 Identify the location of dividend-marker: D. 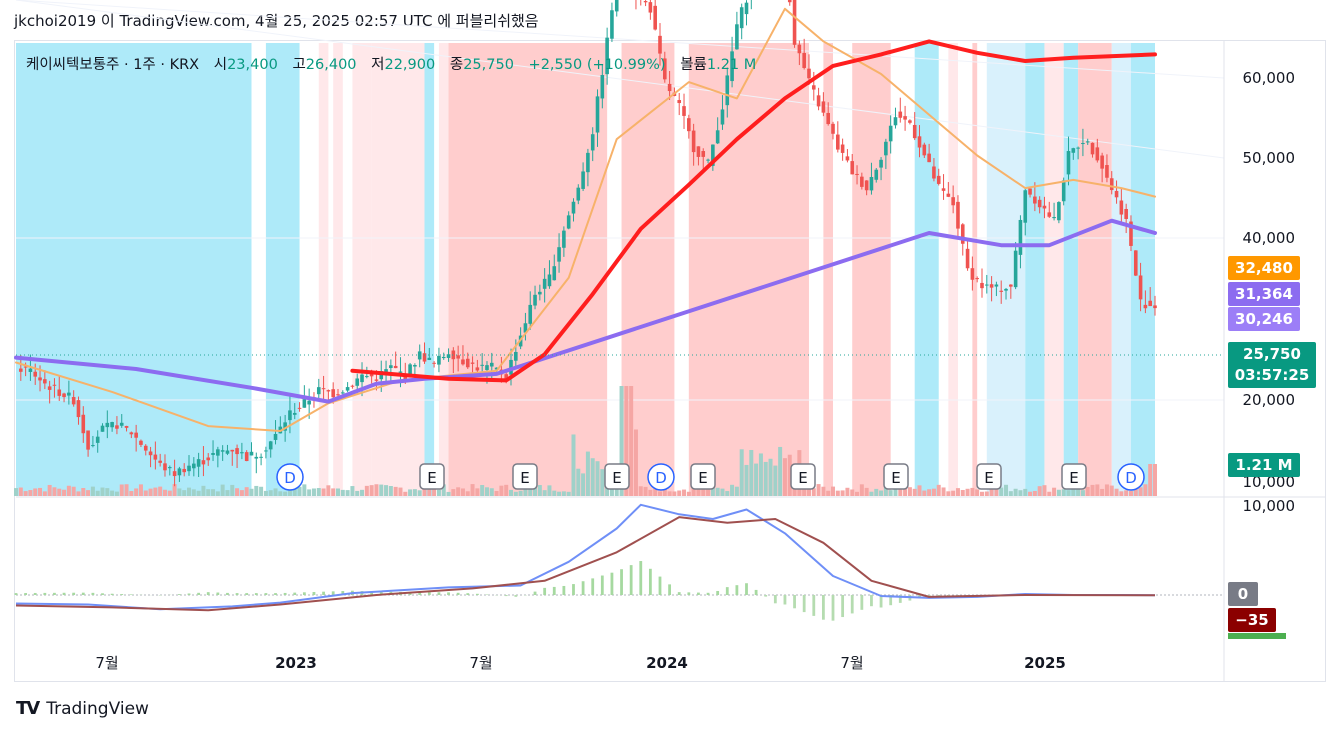
(1131, 477).